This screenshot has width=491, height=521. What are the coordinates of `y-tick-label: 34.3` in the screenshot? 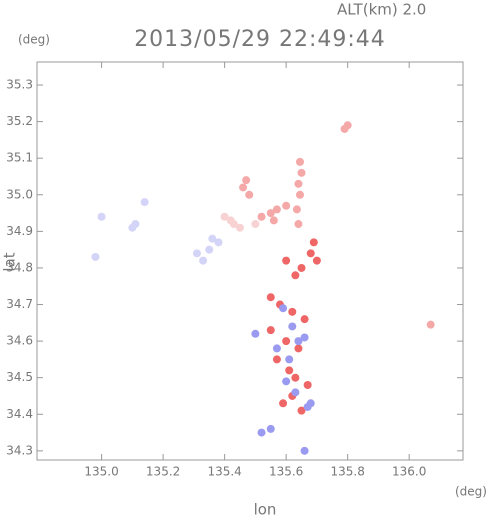 It's located at (19, 450).